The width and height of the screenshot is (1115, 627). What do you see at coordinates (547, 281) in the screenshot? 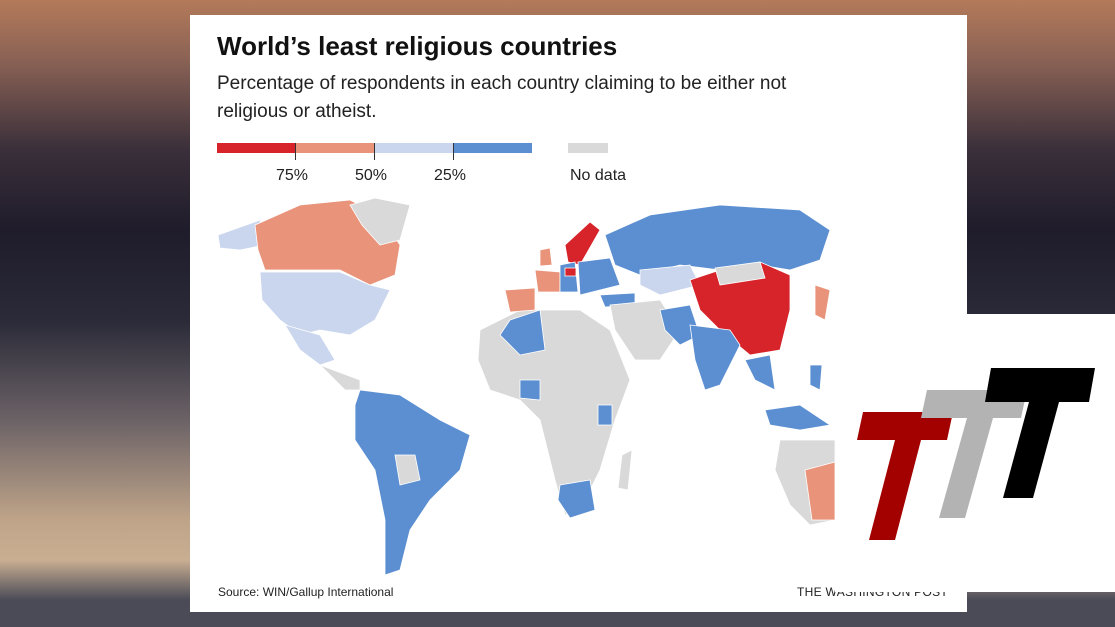
I see `region-france` at bounding box center [547, 281].